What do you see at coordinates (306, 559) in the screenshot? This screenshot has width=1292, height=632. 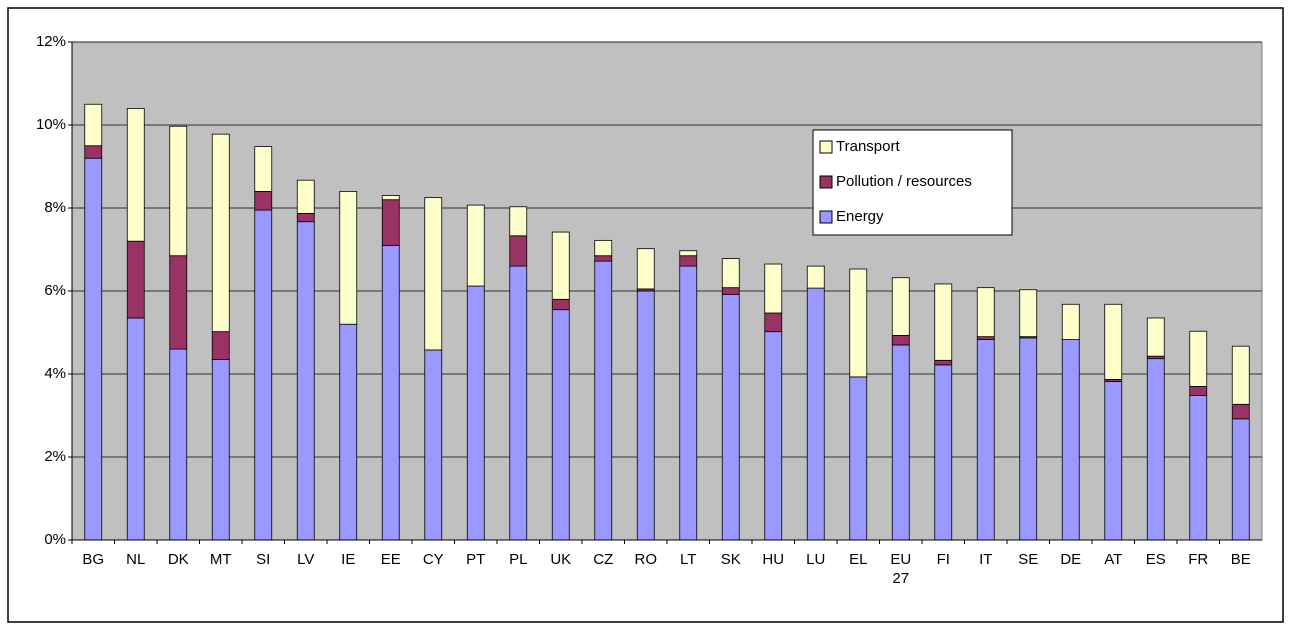 I see `x-tick-label: LV` at bounding box center [306, 559].